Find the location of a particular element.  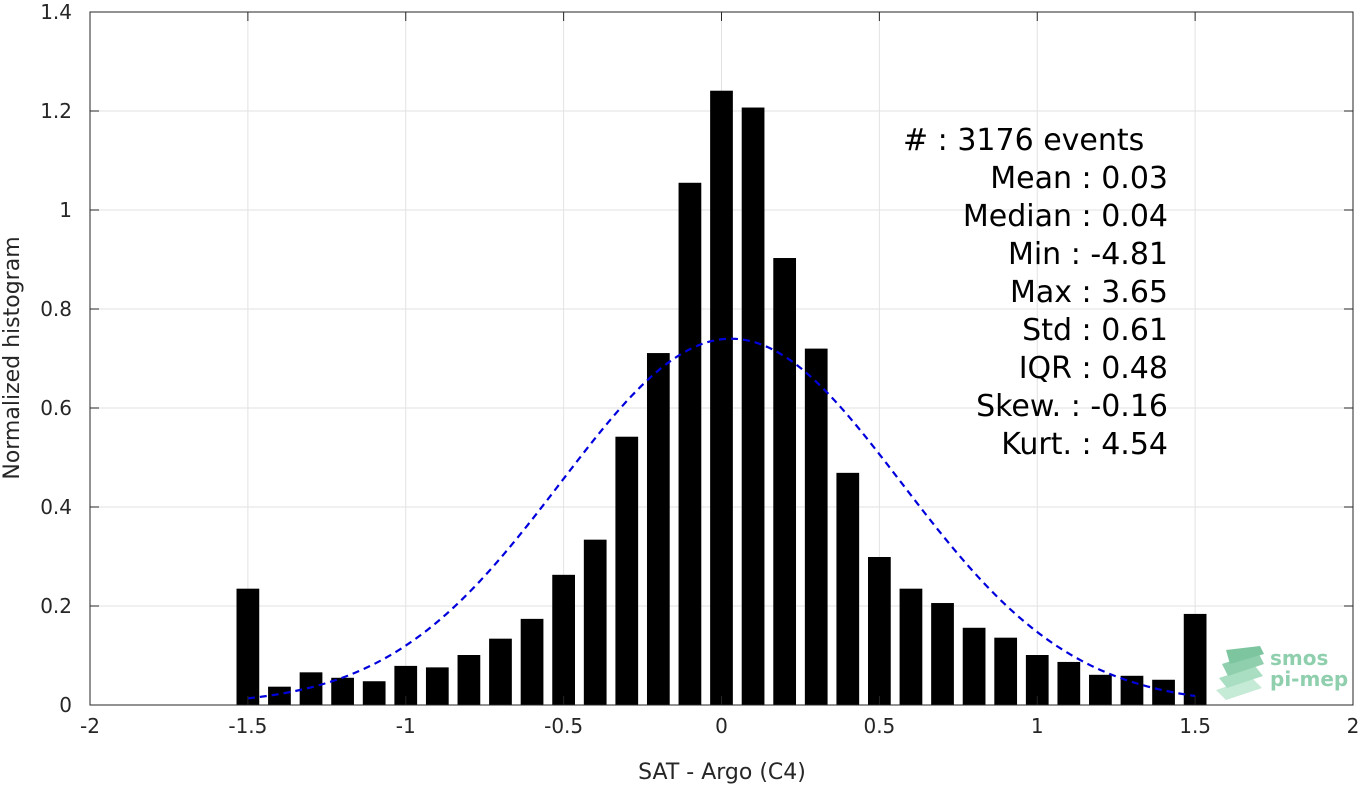

y-tick-label: 0.4 is located at coordinates (56, 507).